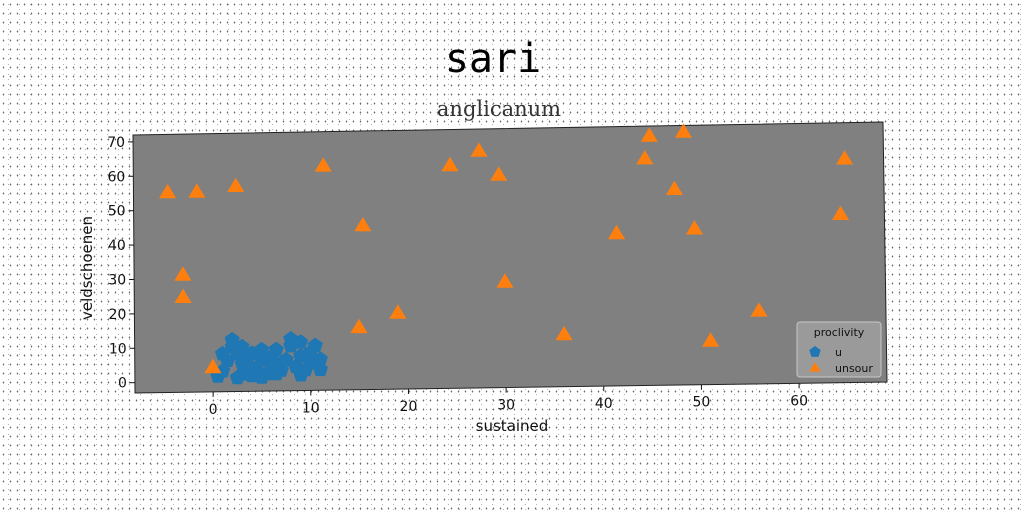 The height and width of the screenshot is (512, 1024). What do you see at coordinates (841, 360) in the screenshot?
I see `legend-items: u unsour` at bounding box center [841, 360].